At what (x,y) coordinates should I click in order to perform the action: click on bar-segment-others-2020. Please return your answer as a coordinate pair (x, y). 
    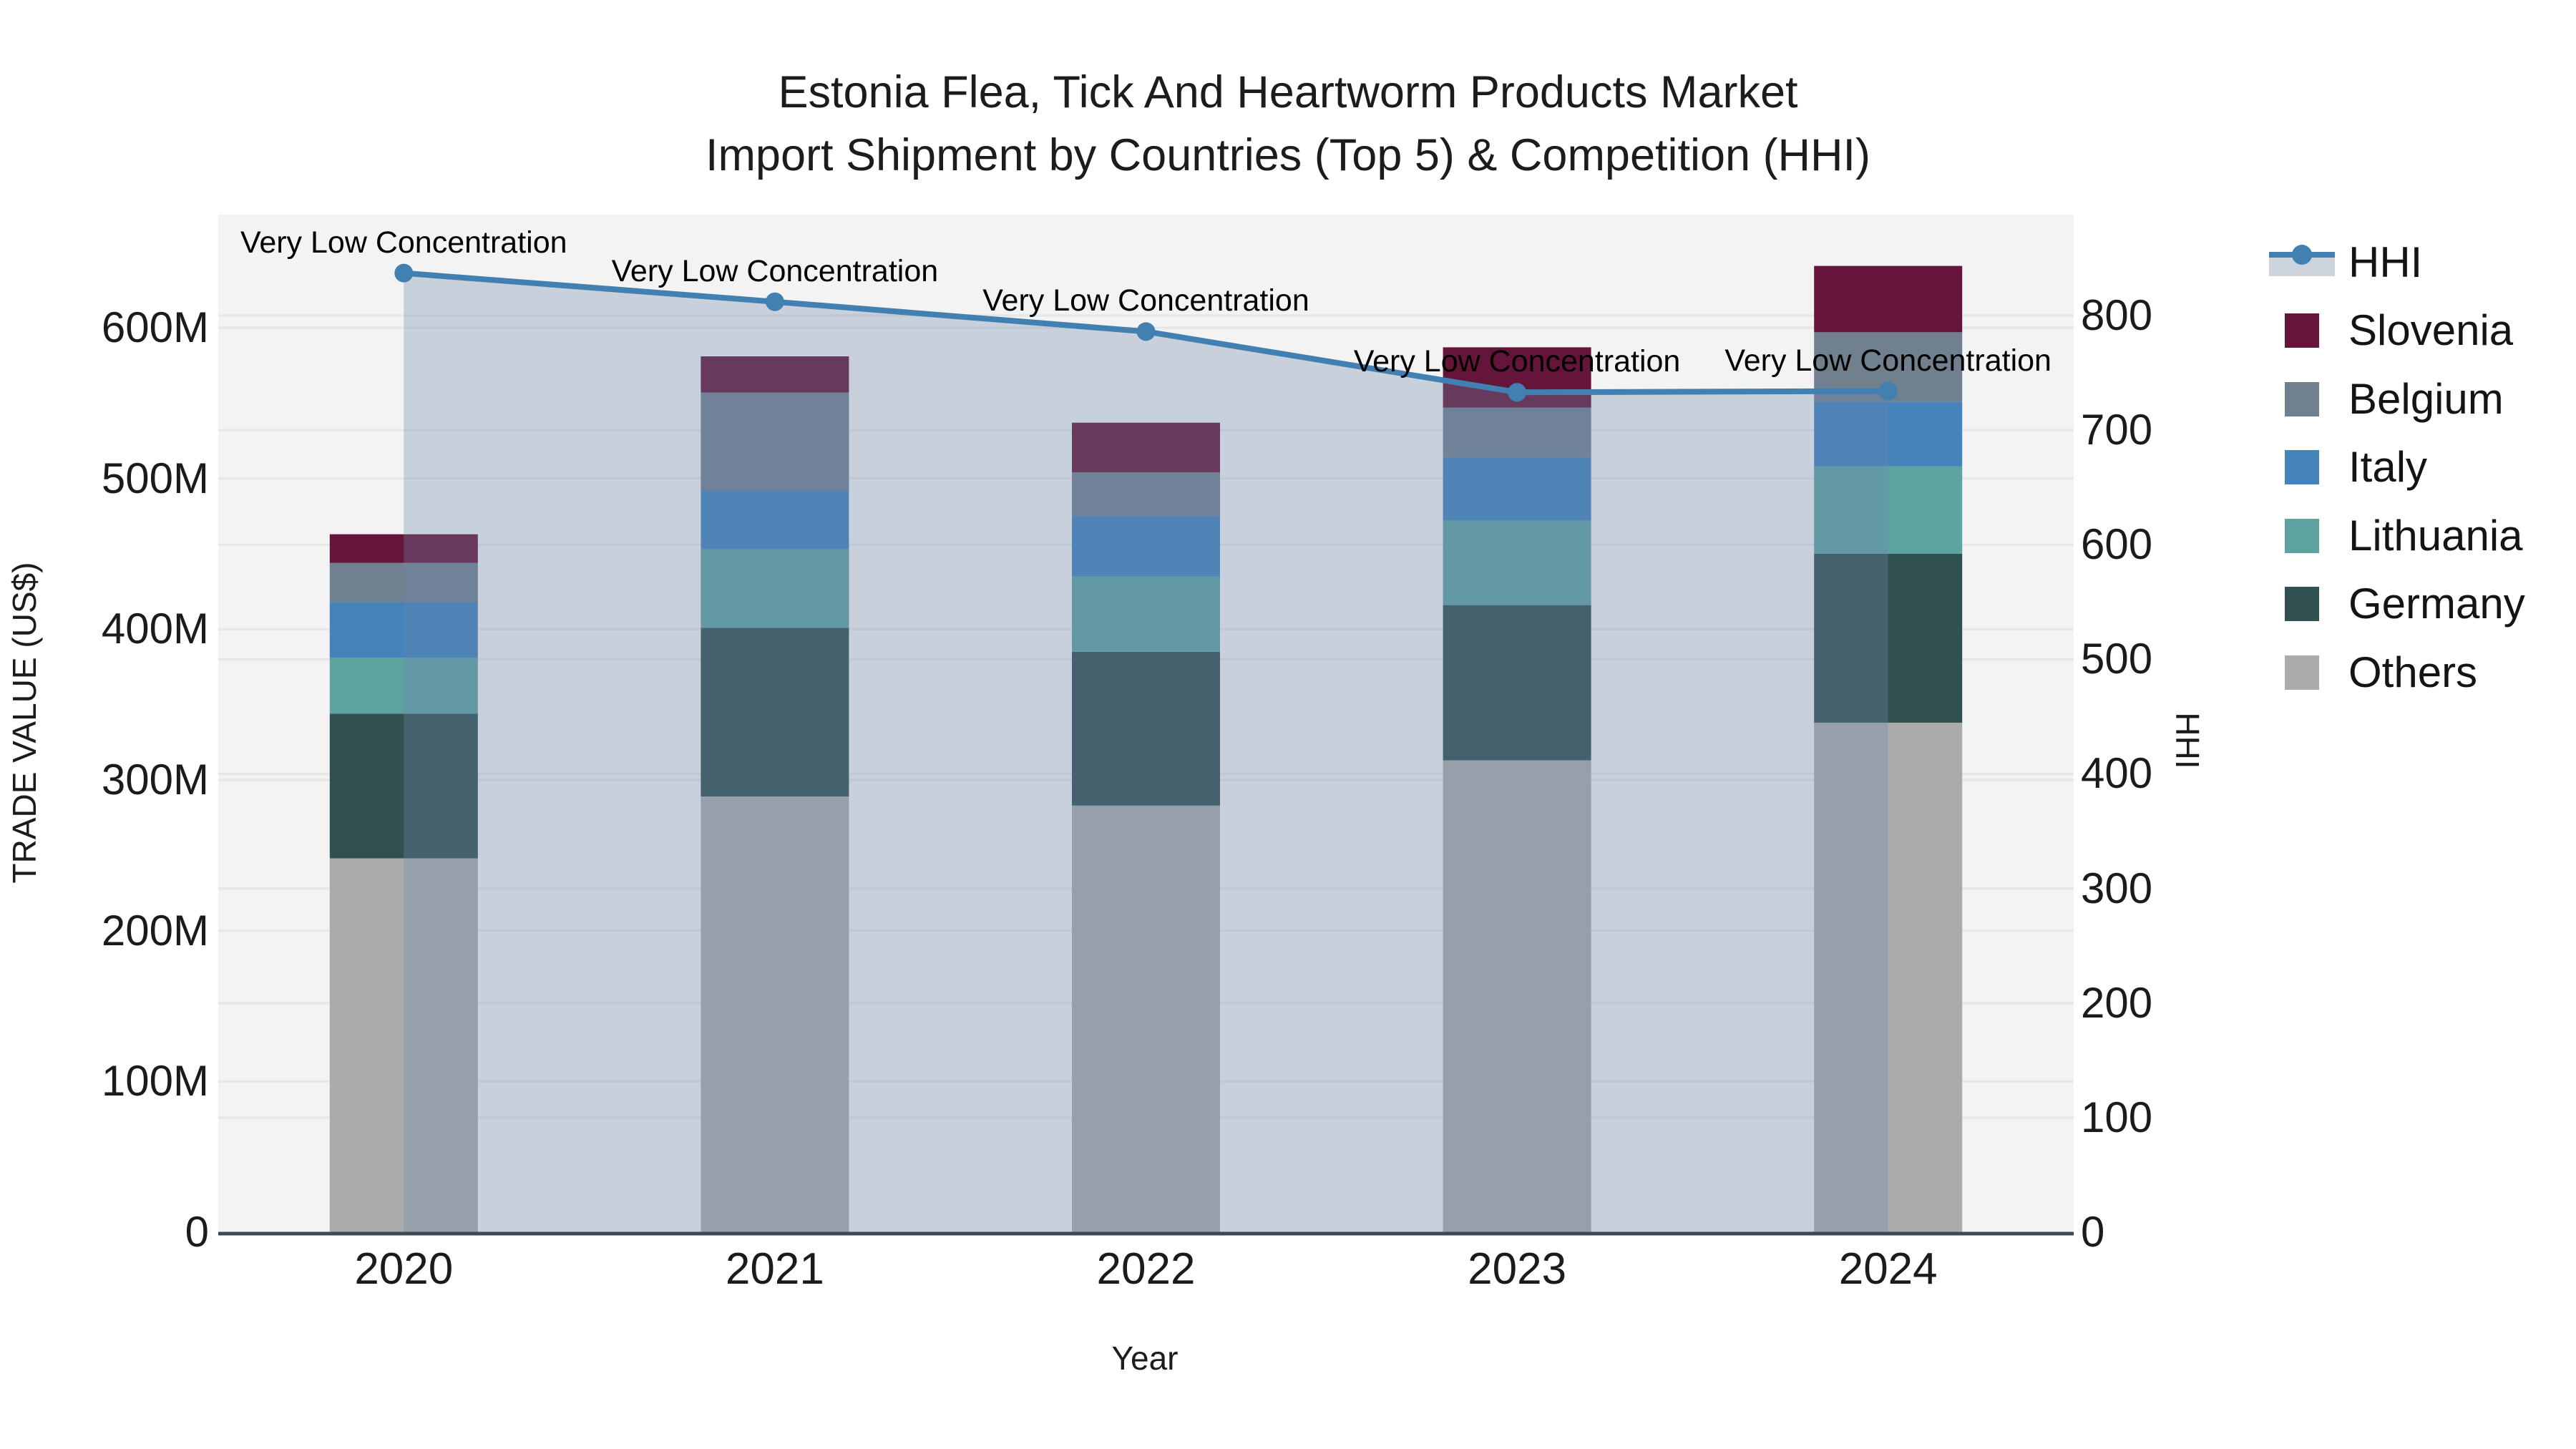
    Looking at the image, I should click on (403, 1045).